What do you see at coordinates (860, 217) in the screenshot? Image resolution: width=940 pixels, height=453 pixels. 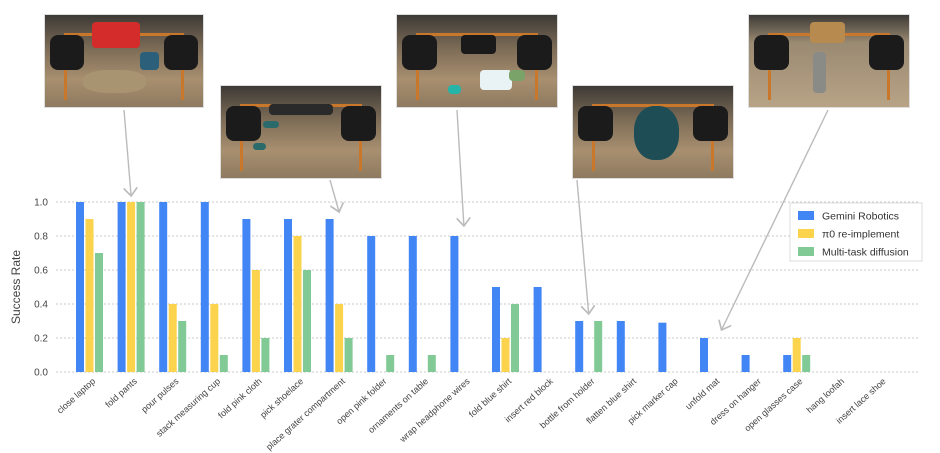 I see `legend-label: Gemini Robotics` at bounding box center [860, 217].